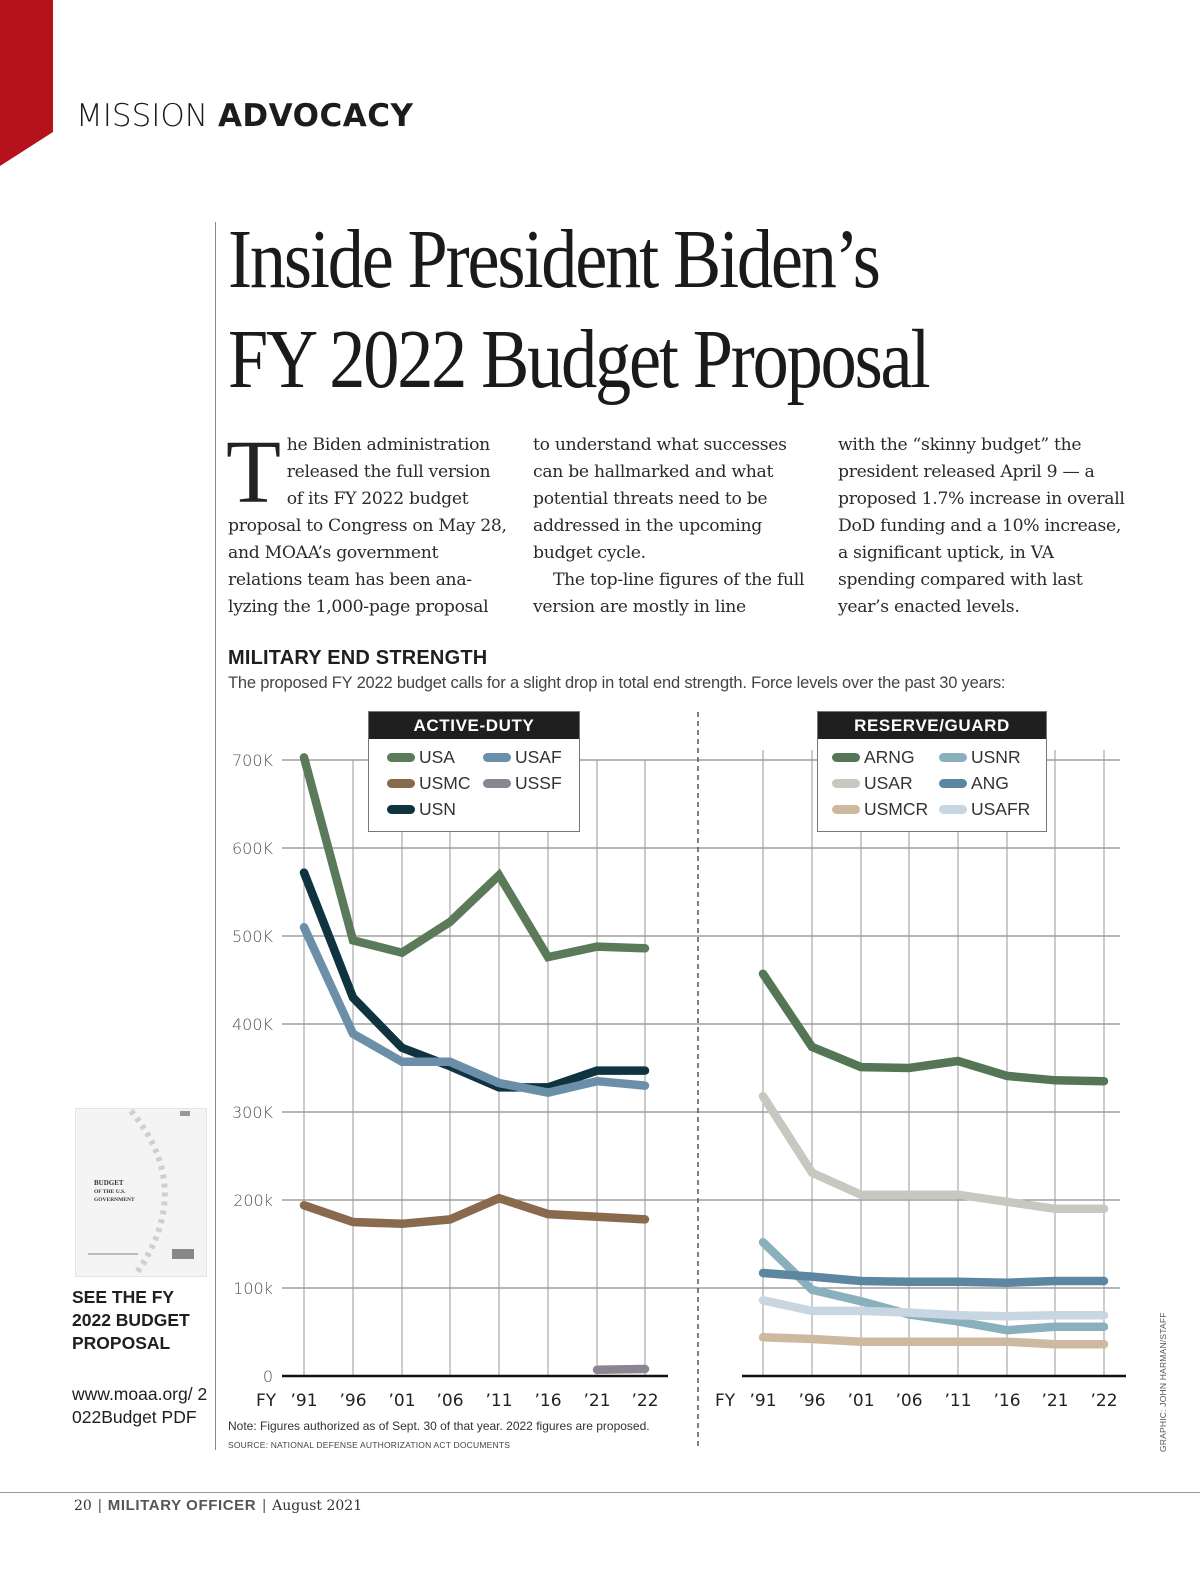 The width and height of the screenshot is (1200, 1575). What do you see at coordinates (253, 1288) in the screenshot?
I see `y-tick-label: 100k` at bounding box center [253, 1288].